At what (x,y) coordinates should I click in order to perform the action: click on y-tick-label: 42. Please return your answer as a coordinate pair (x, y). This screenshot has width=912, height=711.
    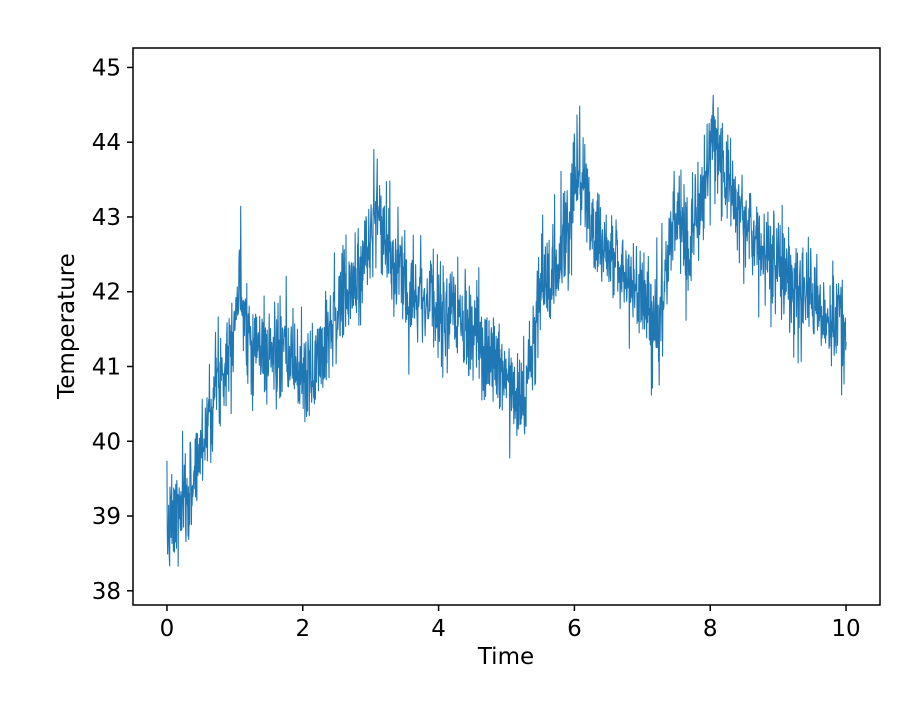
    Looking at the image, I should click on (106, 293).